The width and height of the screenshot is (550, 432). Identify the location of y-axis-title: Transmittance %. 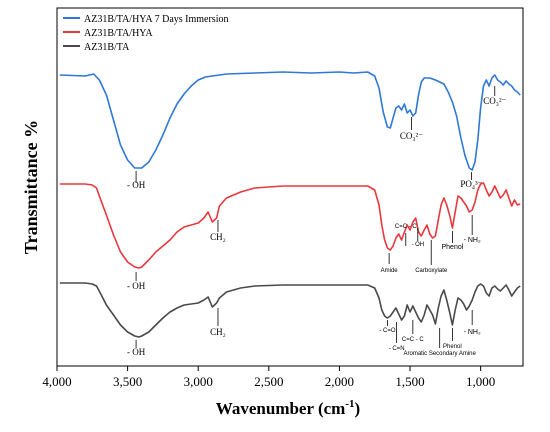
(31, 187).